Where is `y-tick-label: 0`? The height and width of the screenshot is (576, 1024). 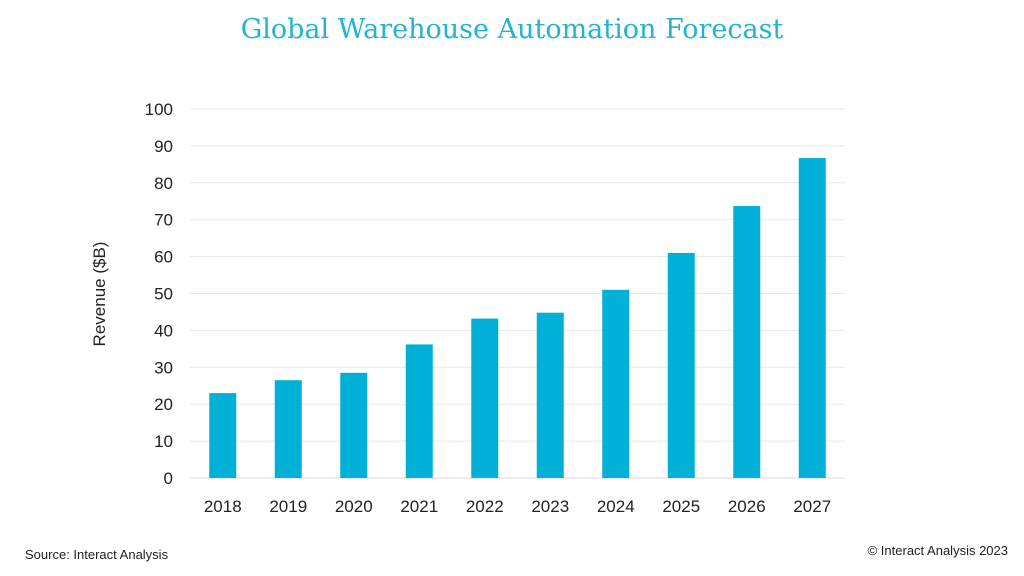 y-tick-label: 0 is located at coordinates (168, 478).